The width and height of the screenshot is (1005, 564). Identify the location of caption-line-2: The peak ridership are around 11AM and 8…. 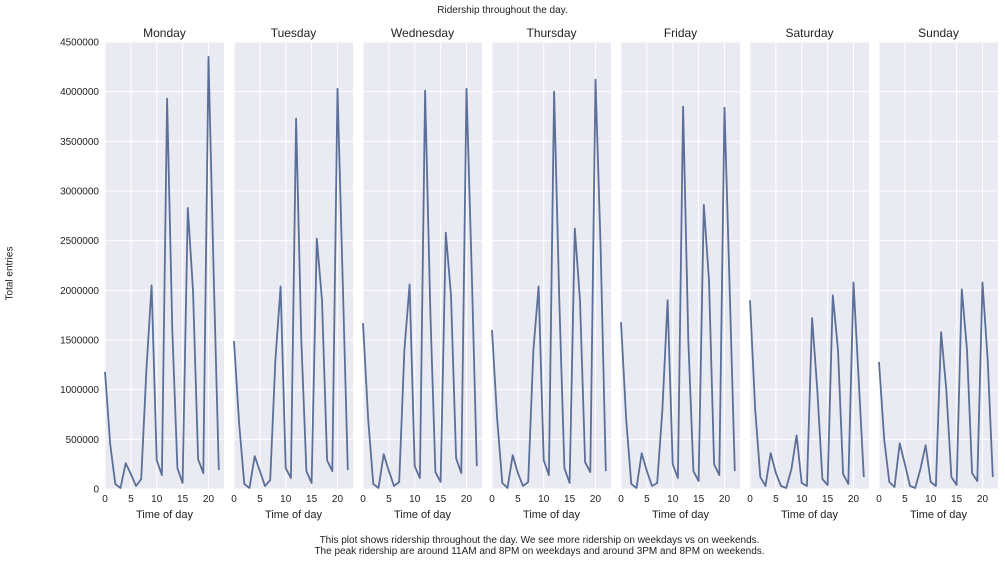
(539, 551).